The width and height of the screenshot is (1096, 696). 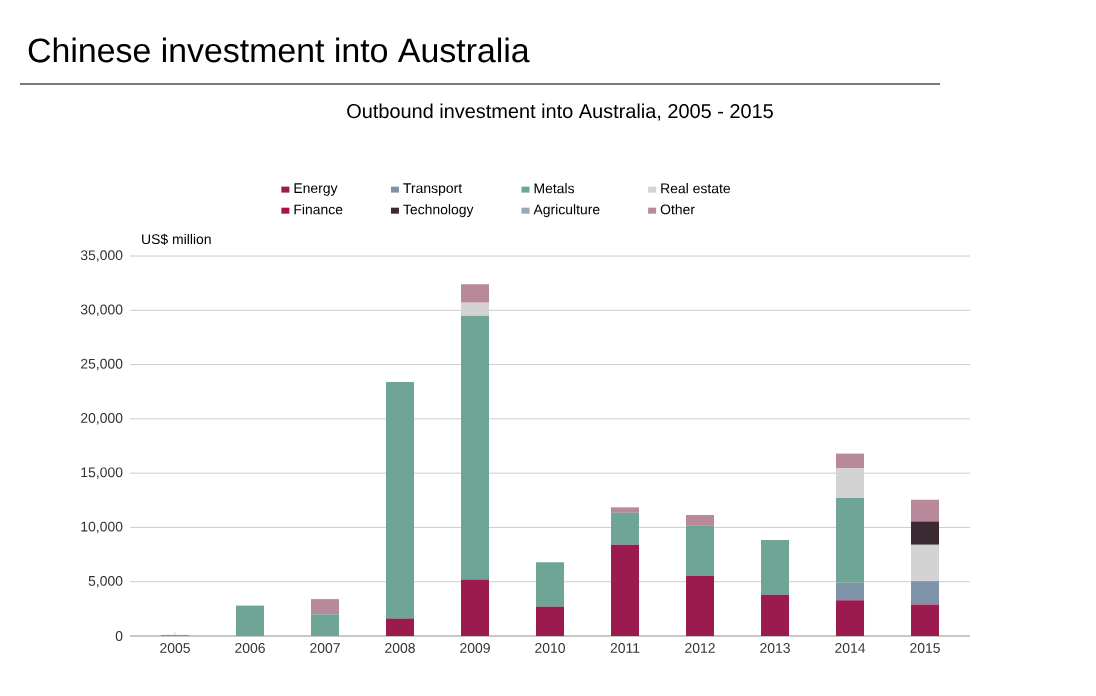 What do you see at coordinates (560, 112) in the screenshot?
I see `chart-subtitle: Outbound investment into Australia, 2005 - 2015` at bounding box center [560, 112].